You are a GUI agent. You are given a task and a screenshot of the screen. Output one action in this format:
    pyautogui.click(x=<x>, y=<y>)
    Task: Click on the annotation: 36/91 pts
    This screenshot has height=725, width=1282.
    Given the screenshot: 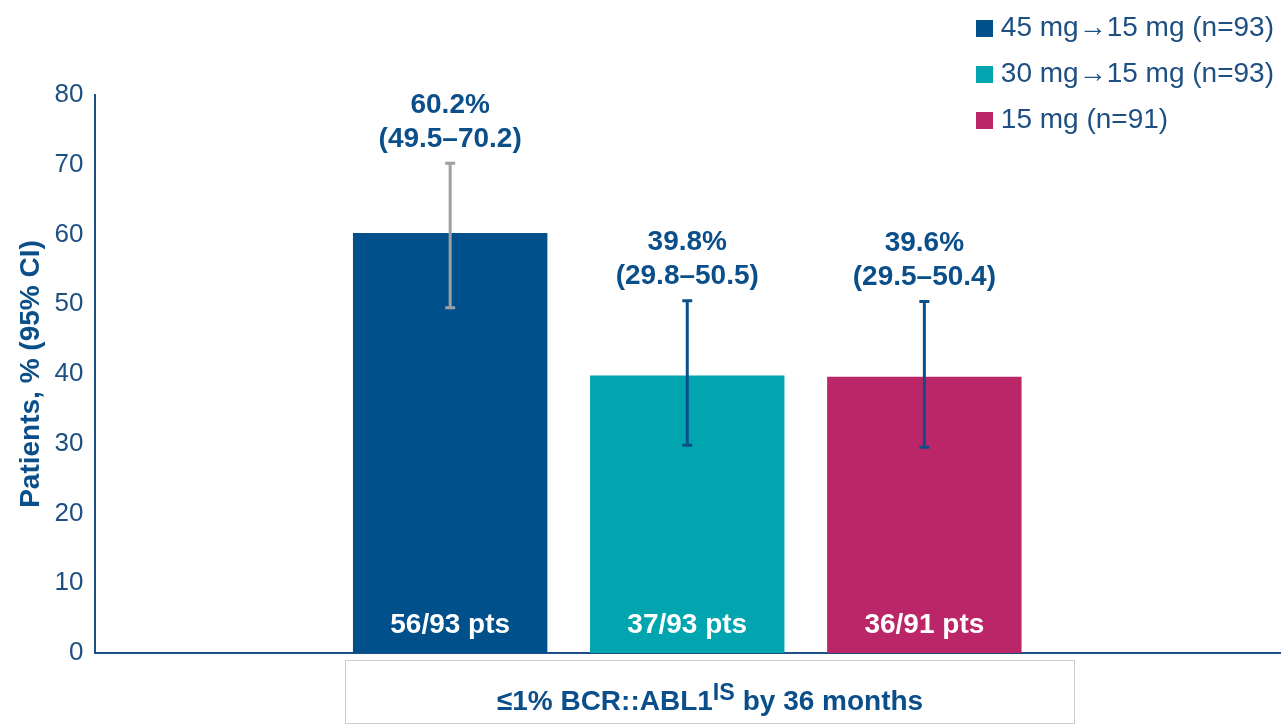 What is the action you would take?
    pyautogui.click(x=924, y=623)
    